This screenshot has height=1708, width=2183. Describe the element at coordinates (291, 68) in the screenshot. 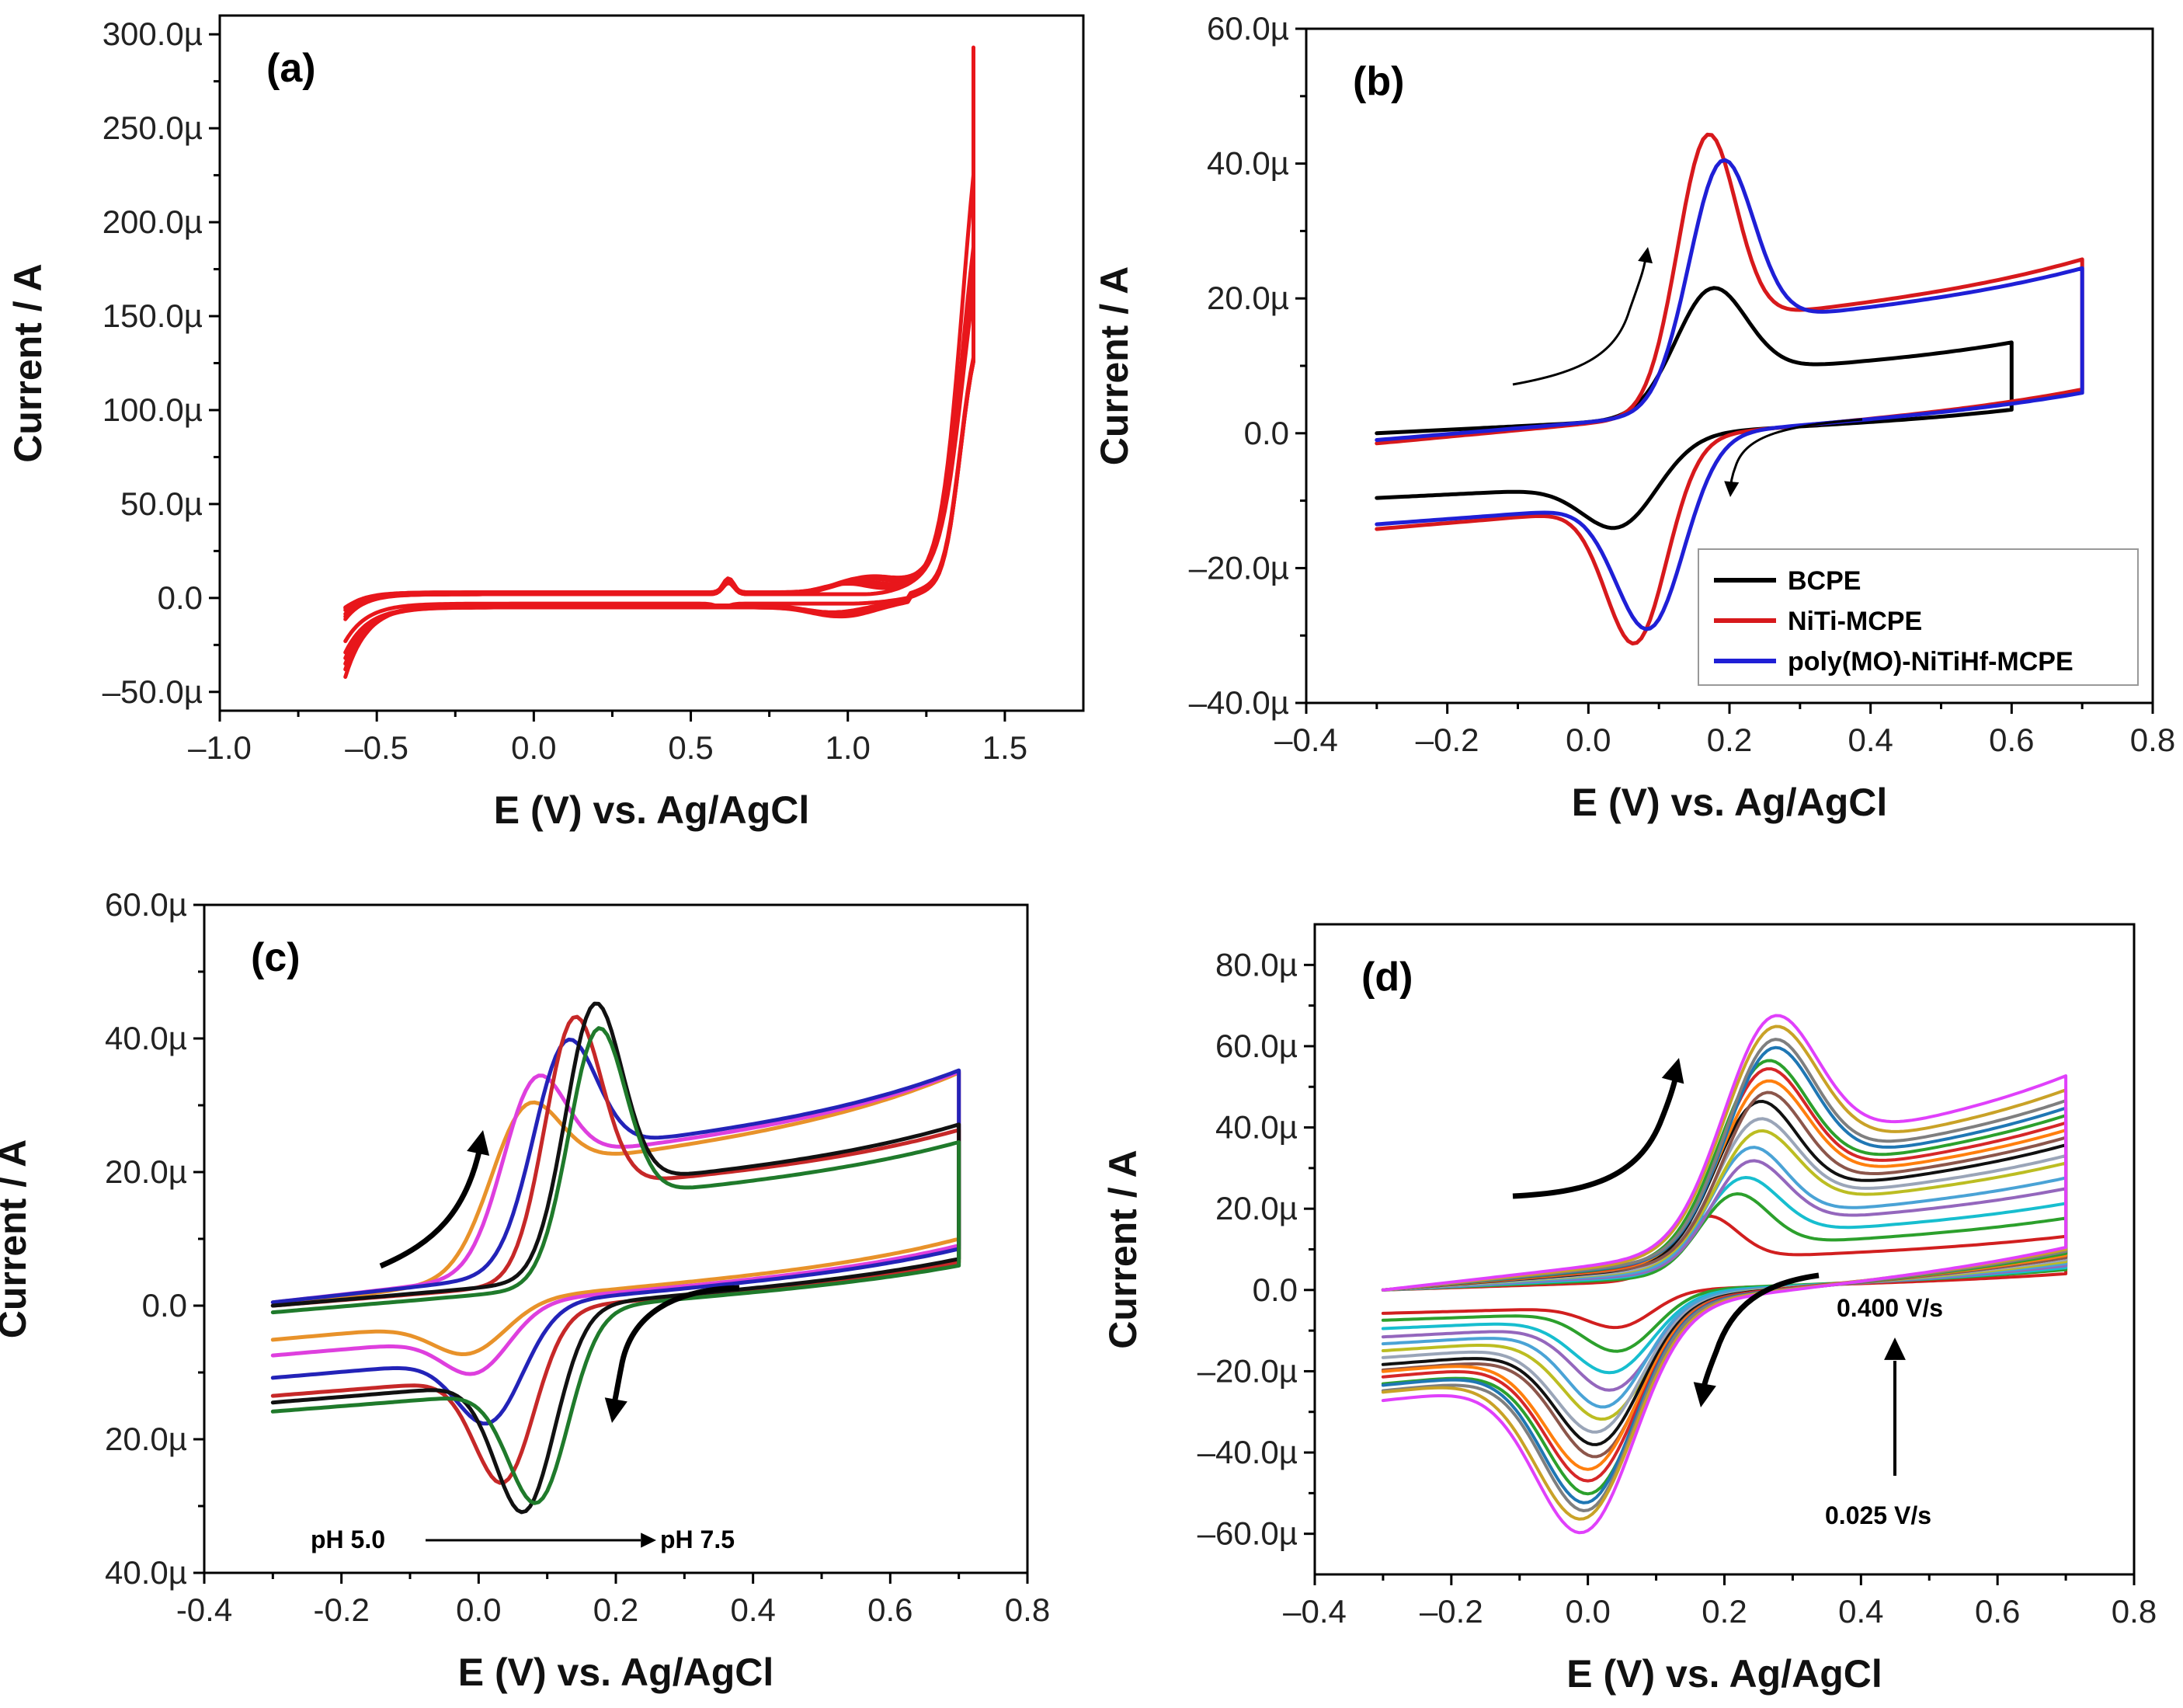

I see `panel-label: (a)` at that location.